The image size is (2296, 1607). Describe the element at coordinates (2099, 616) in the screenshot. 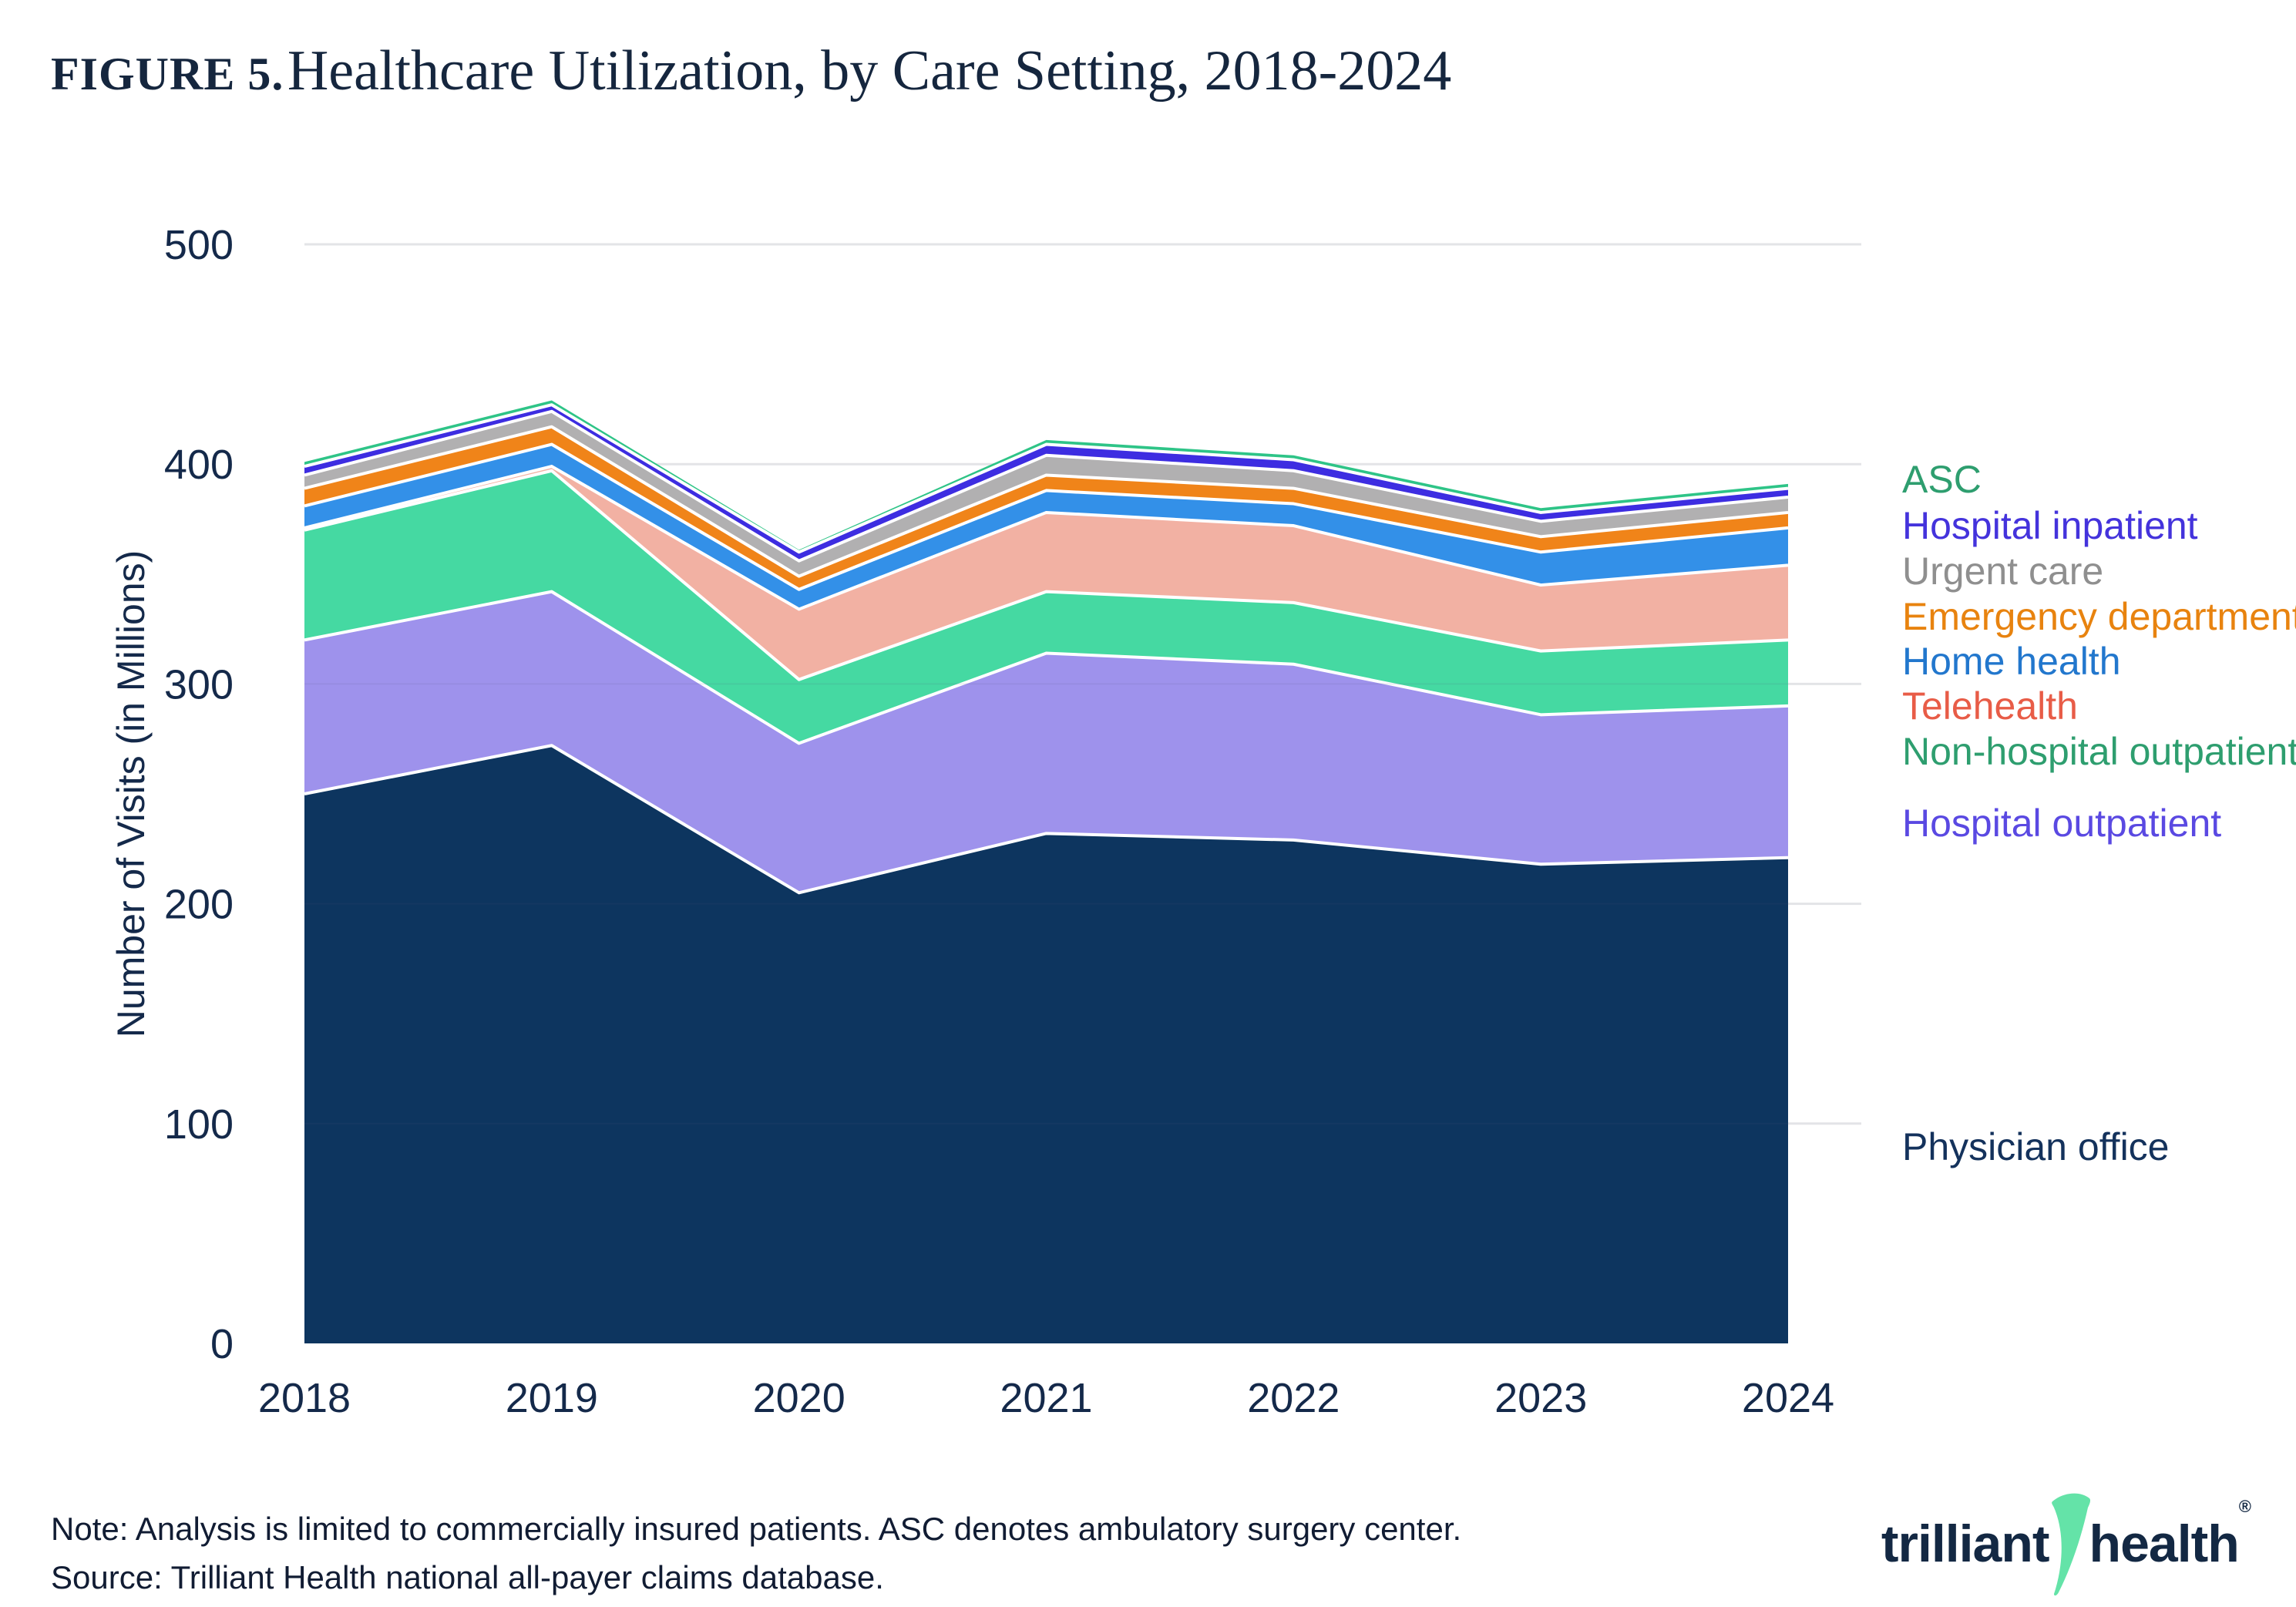

I see `legend-label-emergency-department: Emergency department` at that location.